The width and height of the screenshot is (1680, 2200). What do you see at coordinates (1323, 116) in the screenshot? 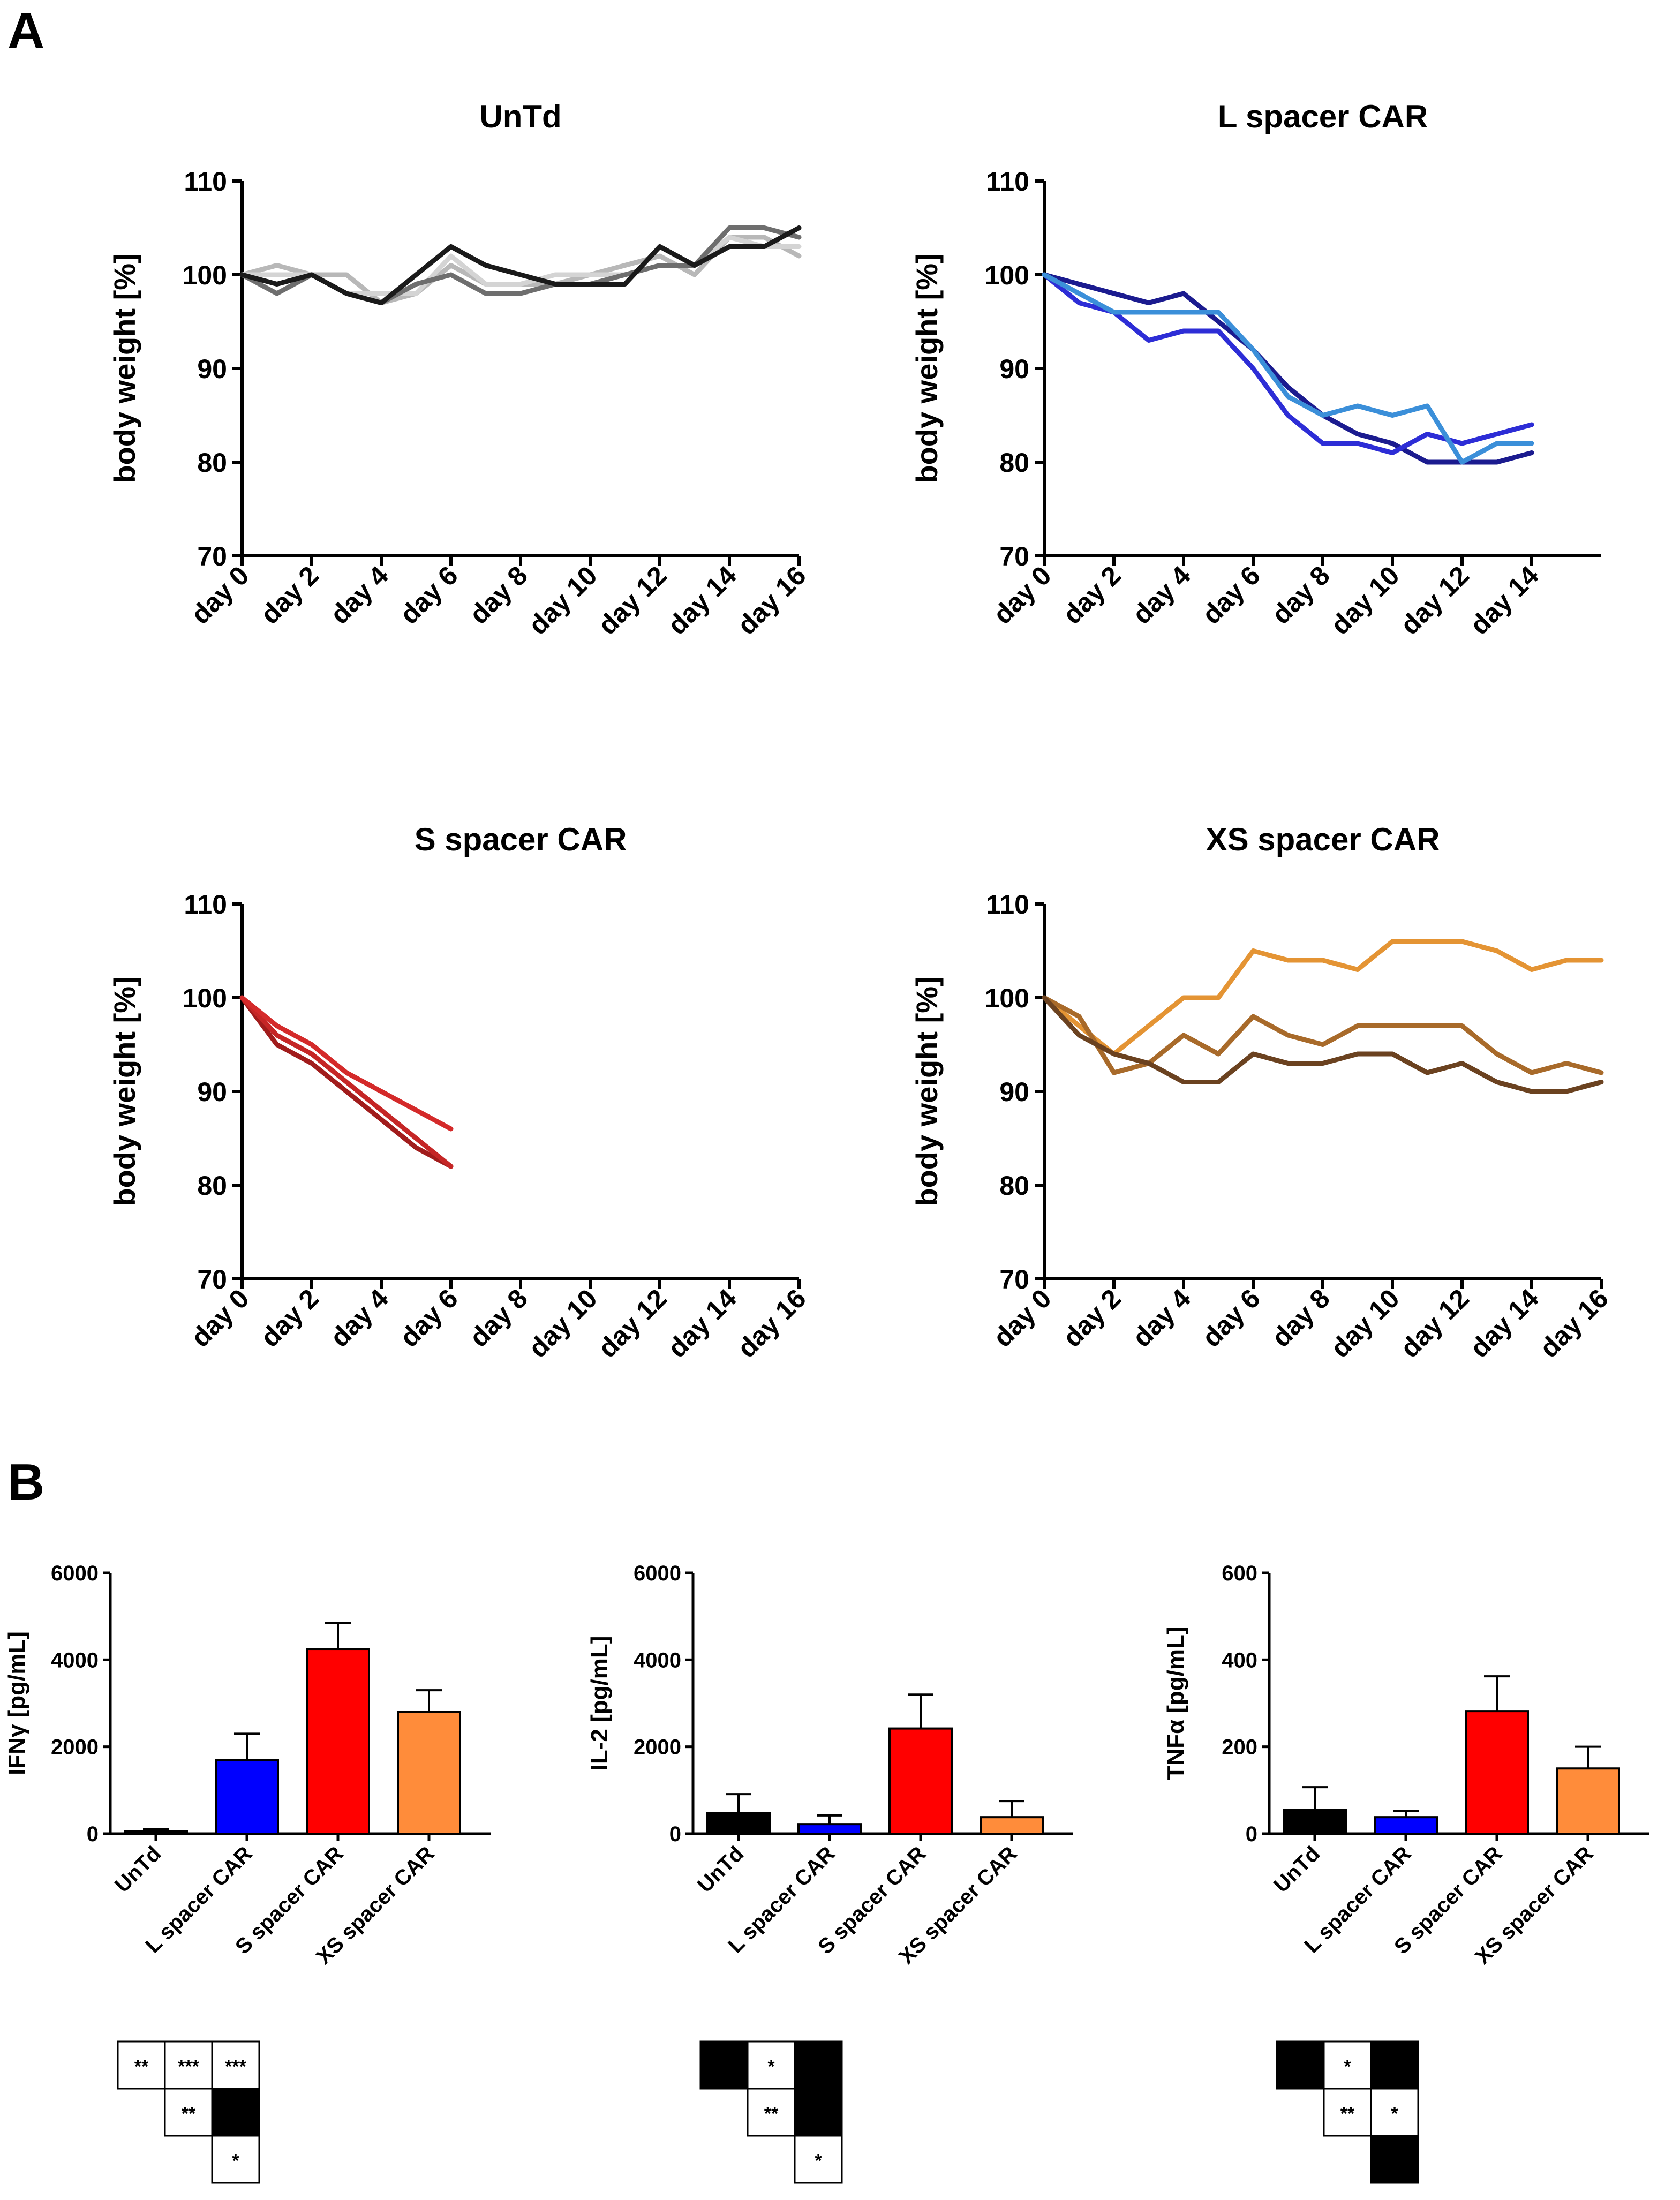
I see `chart-title: L spacer CAR` at bounding box center [1323, 116].